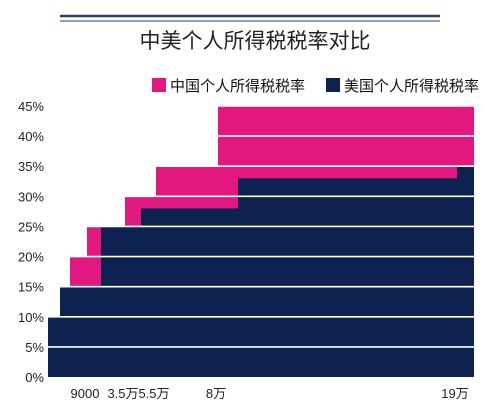 The image size is (500, 410). What do you see at coordinates (85, 393) in the screenshot?
I see `x-tick-label: 9000` at bounding box center [85, 393].